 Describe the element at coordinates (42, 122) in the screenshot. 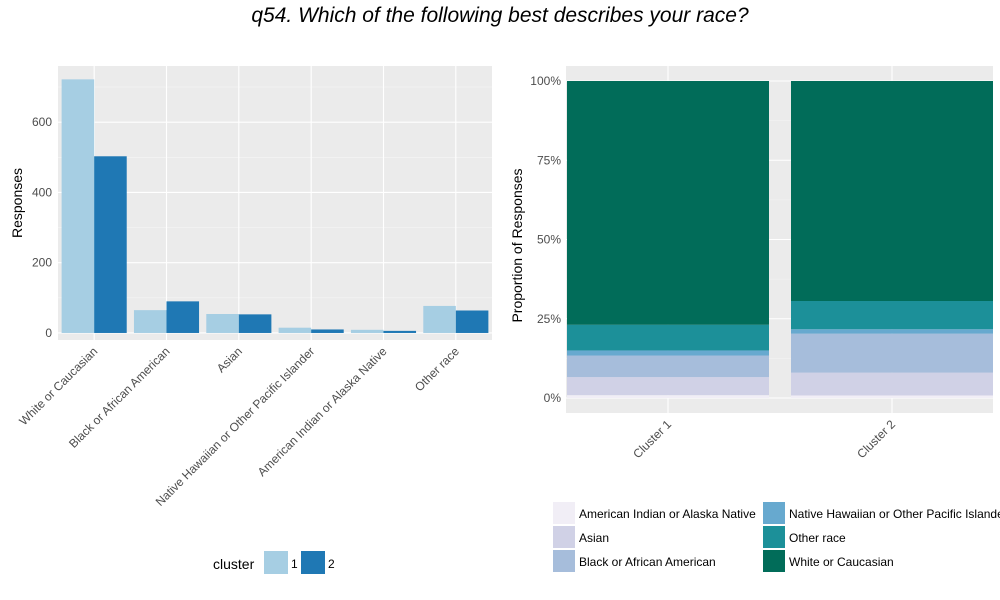

I see `left-y-tick-label: 600` at that location.